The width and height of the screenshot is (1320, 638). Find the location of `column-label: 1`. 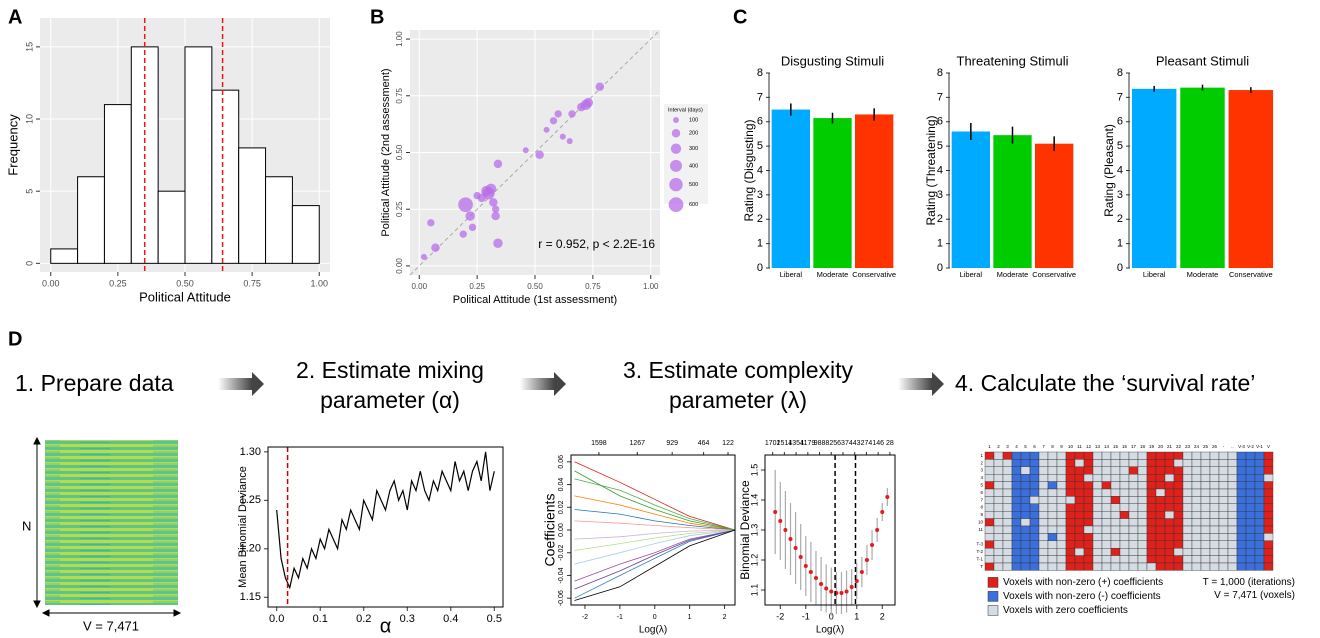

column-label: 1 is located at coordinates (989, 446).